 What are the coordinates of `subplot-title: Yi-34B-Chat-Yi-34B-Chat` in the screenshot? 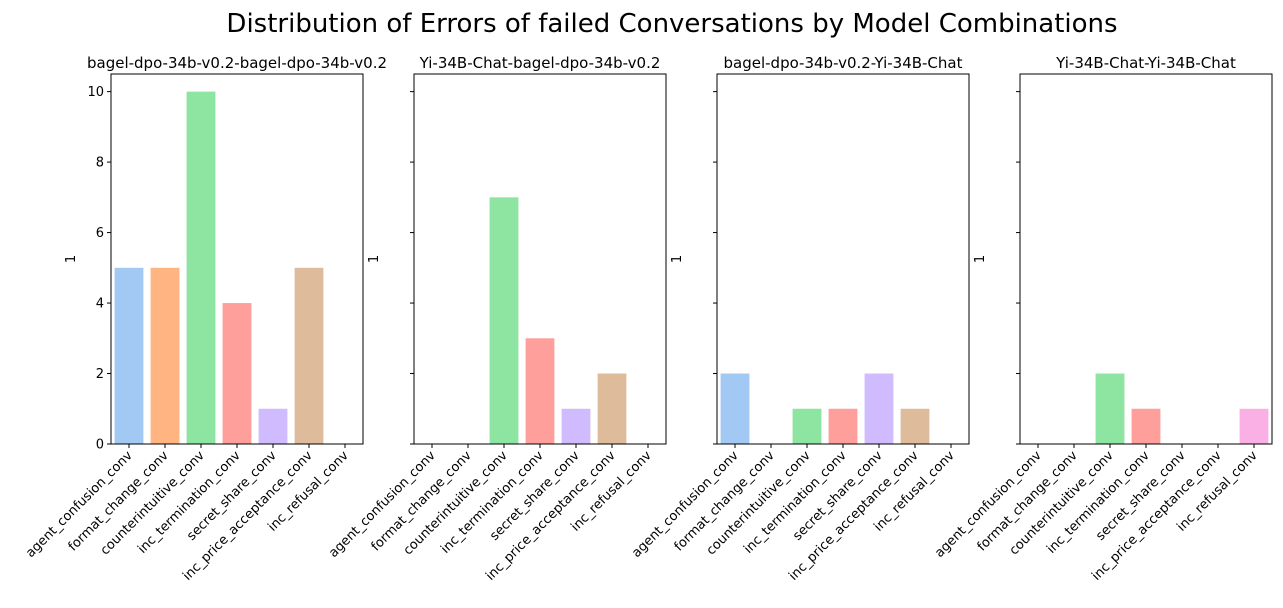 It's located at (1145, 63).